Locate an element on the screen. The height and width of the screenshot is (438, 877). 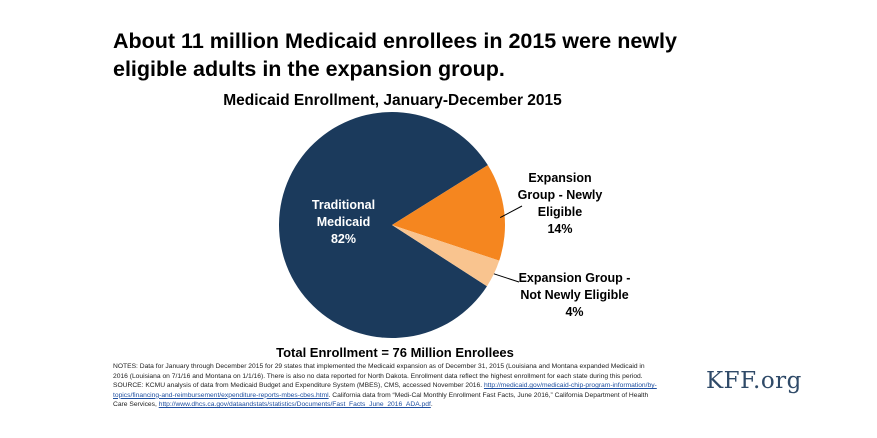
pie-slice-expansion-not-newly is located at coordinates (446, 256).